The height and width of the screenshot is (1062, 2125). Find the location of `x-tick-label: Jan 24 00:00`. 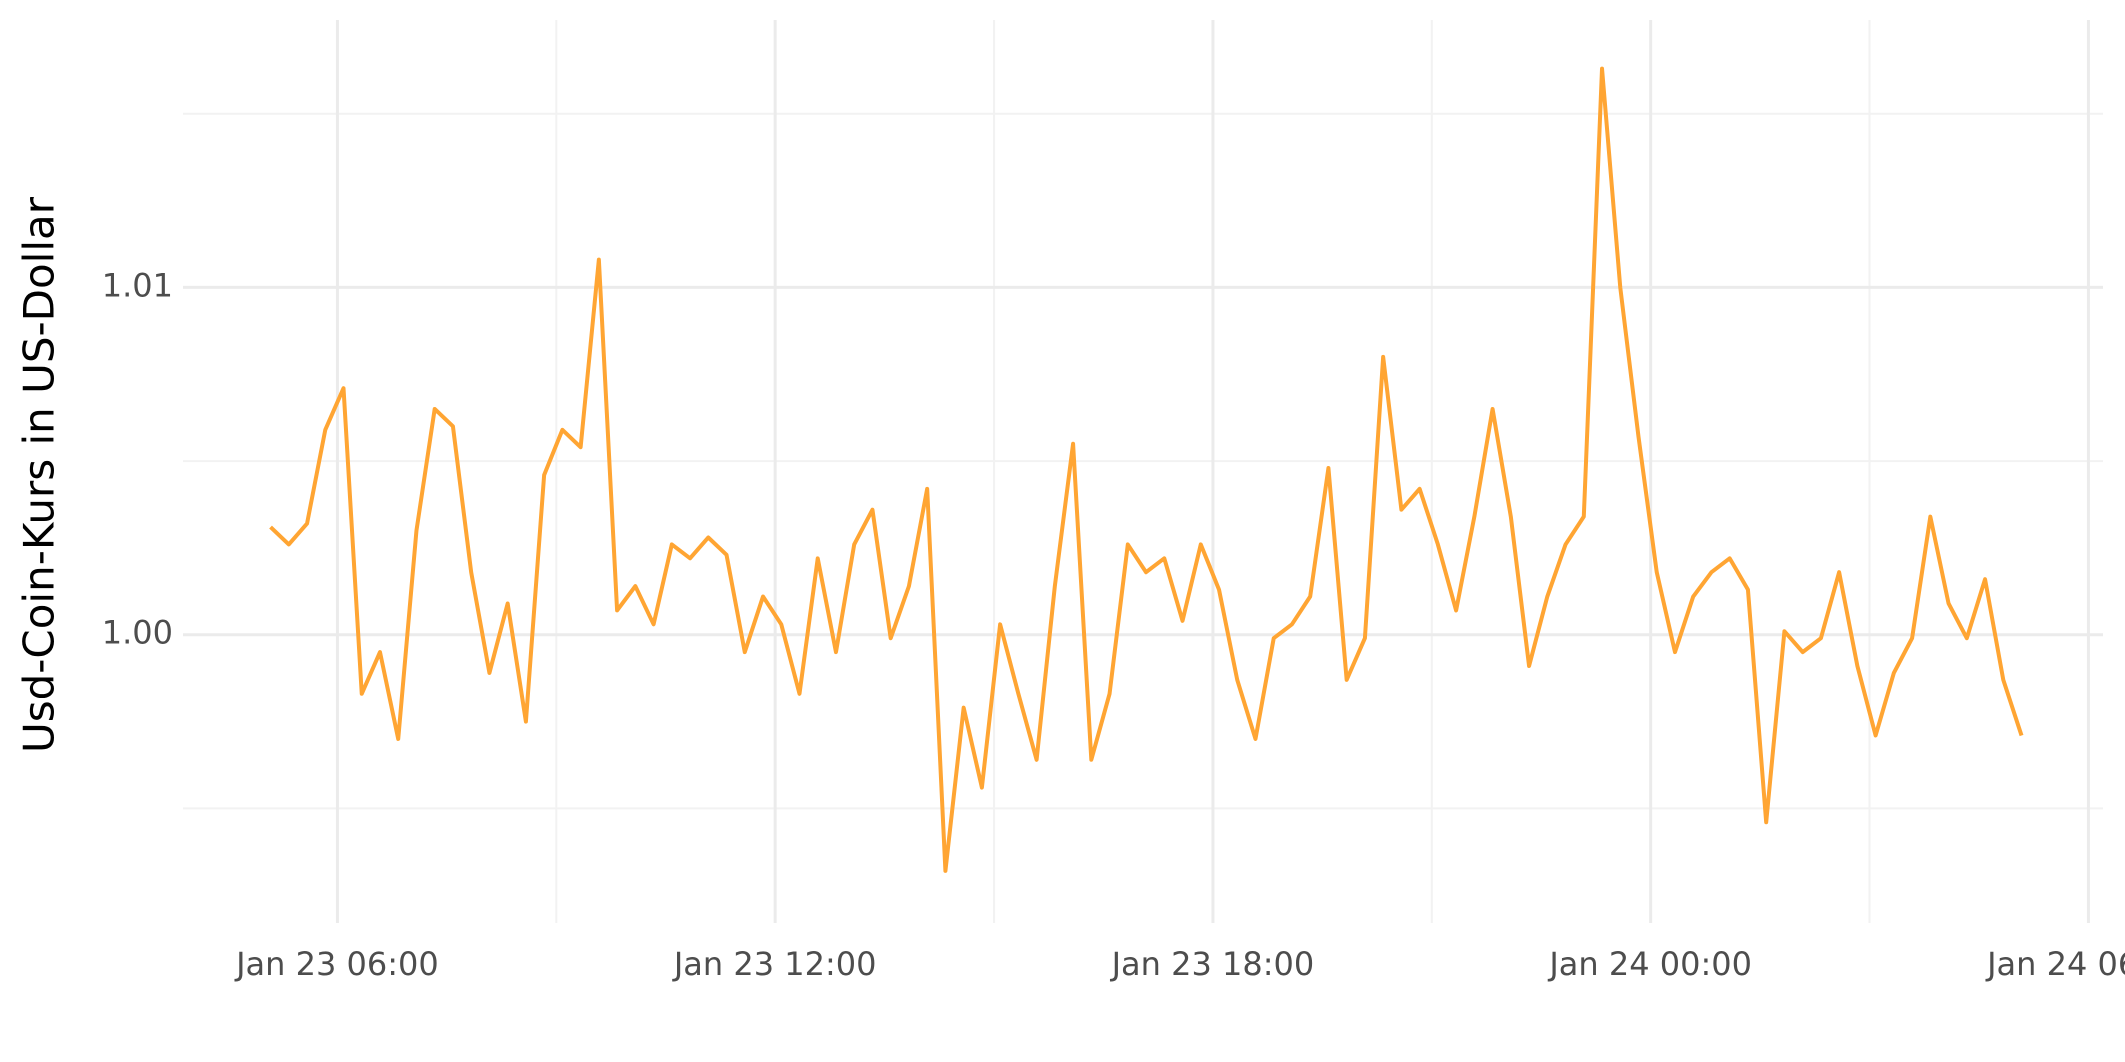

x-tick-label: Jan 24 00:00 is located at coordinates (1649, 964).